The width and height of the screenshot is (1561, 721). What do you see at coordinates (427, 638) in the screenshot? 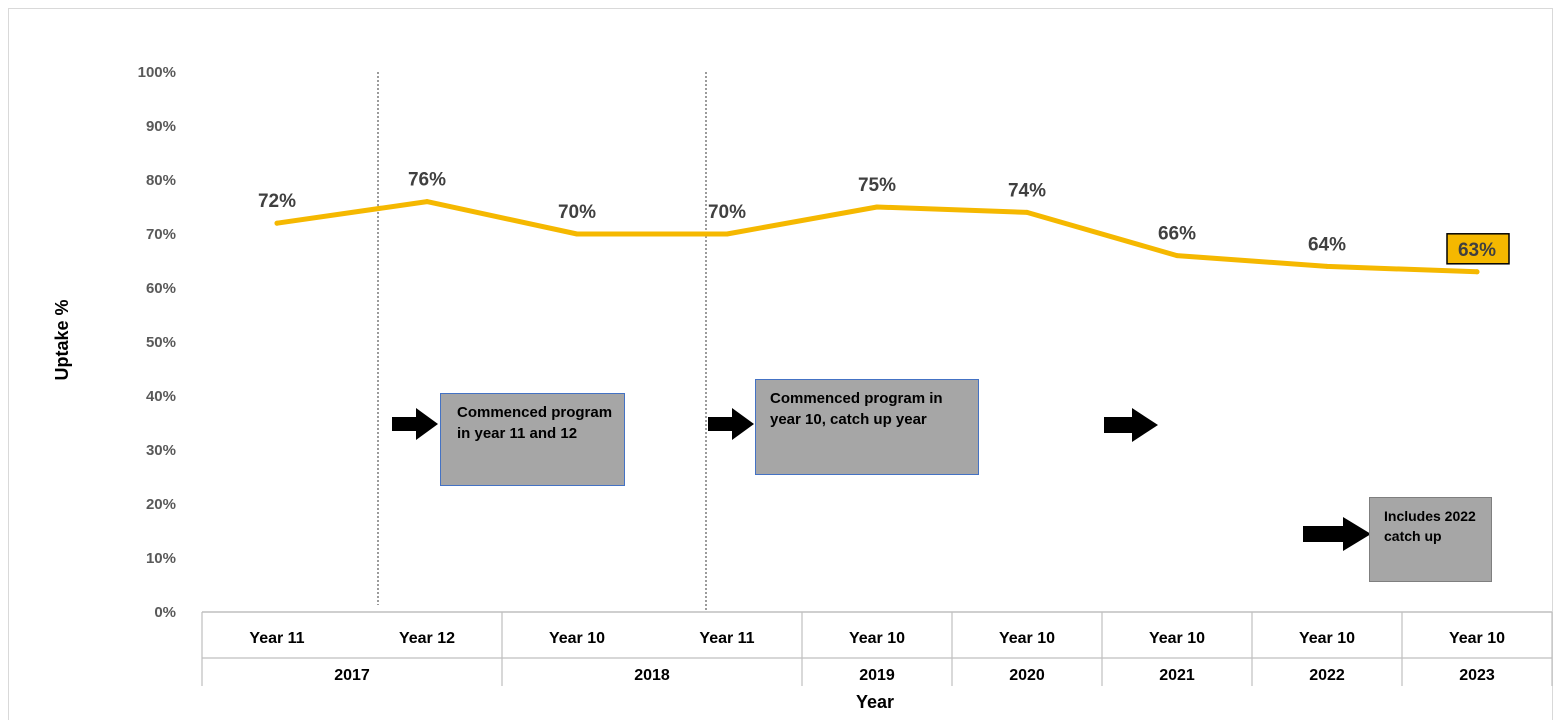
I see `x-tick-label: Year 12` at bounding box center [427, 638].